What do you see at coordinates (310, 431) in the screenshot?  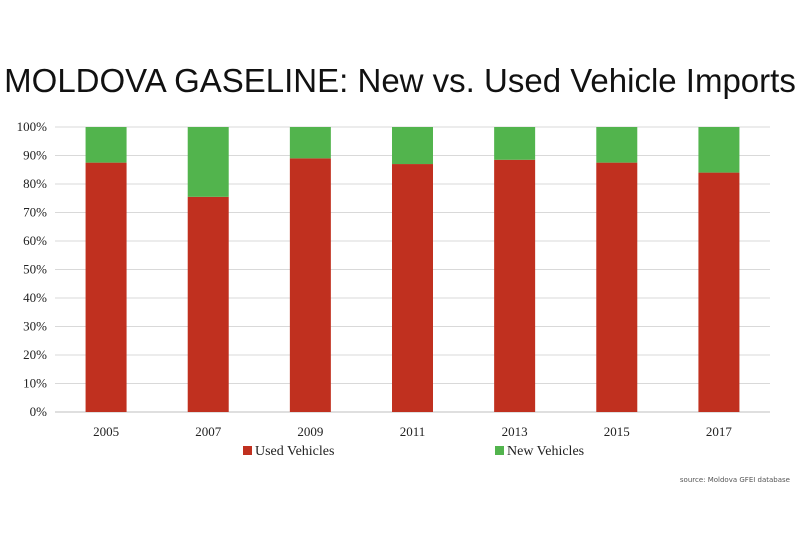 I see `x-tick-label: 2009` at bounding box center [310, 431].